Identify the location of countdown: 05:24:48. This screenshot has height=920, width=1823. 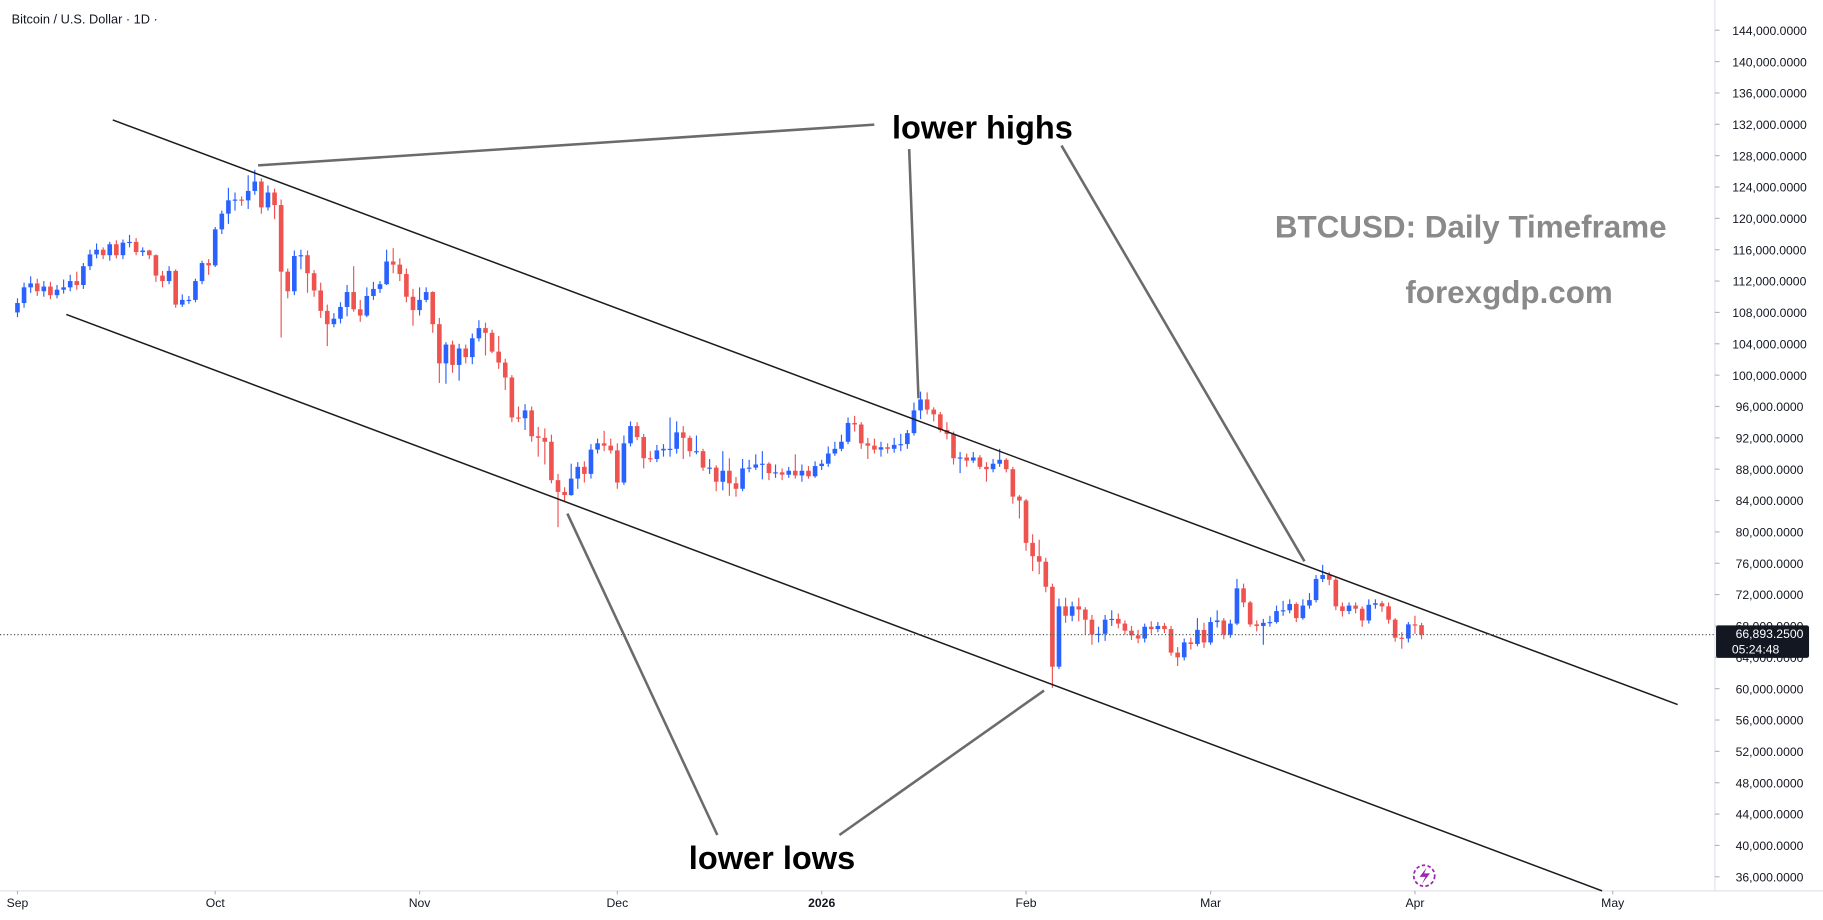
(1756, 649).